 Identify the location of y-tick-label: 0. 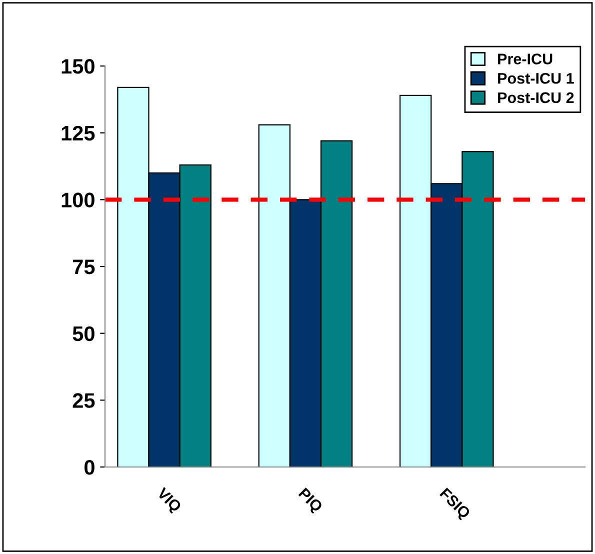
(89, 467).